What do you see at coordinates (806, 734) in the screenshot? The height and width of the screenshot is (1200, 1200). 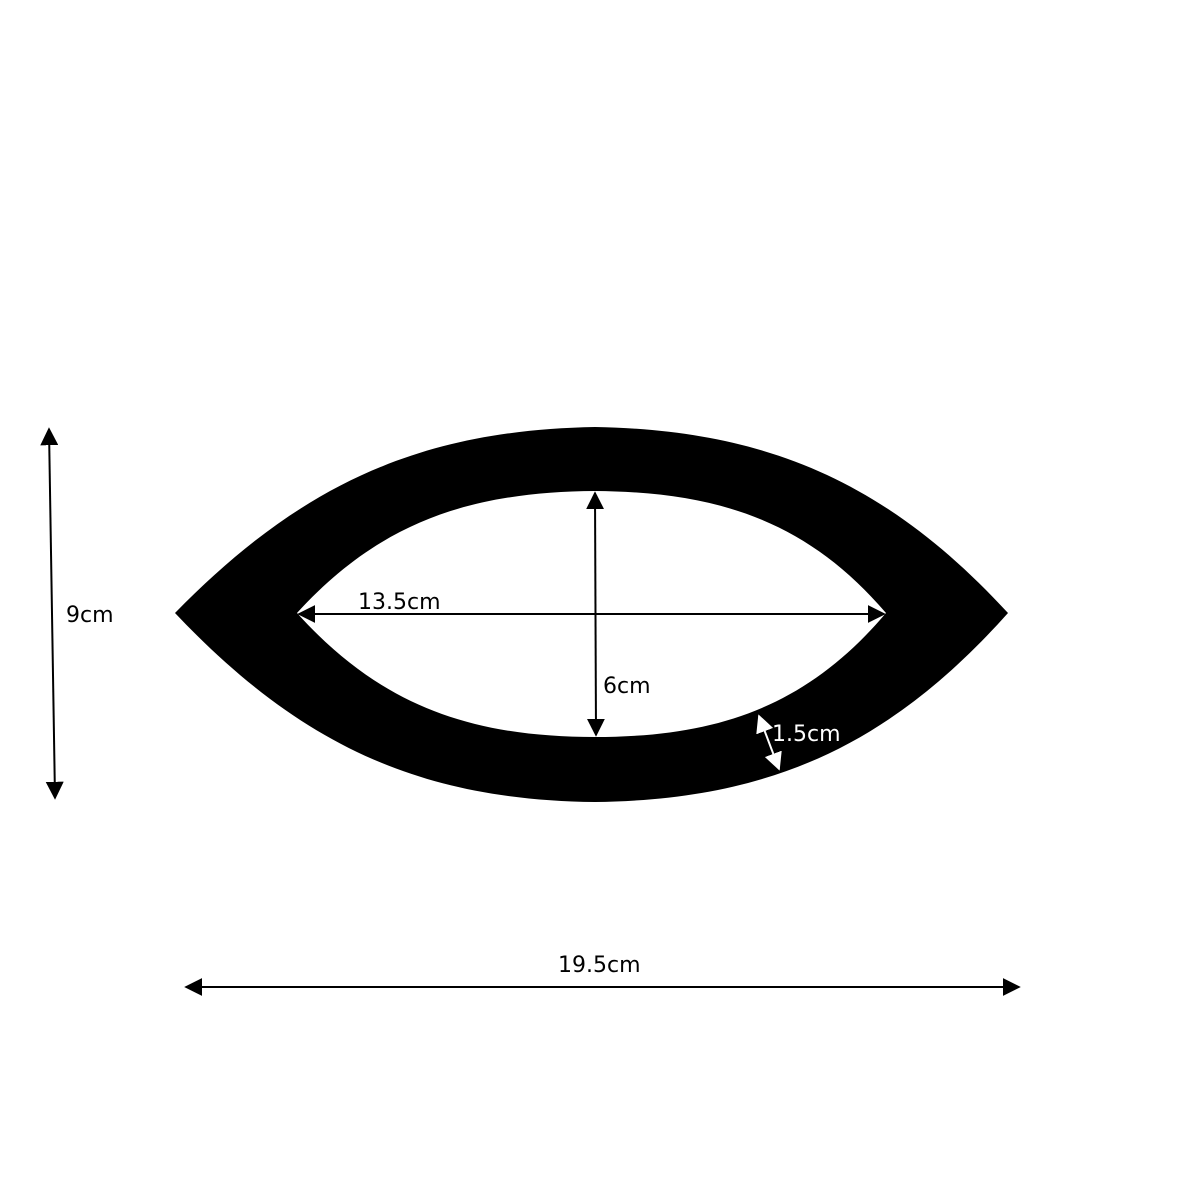 I see `thickness-label: 1.5cm` at bounding box center [806, 734].